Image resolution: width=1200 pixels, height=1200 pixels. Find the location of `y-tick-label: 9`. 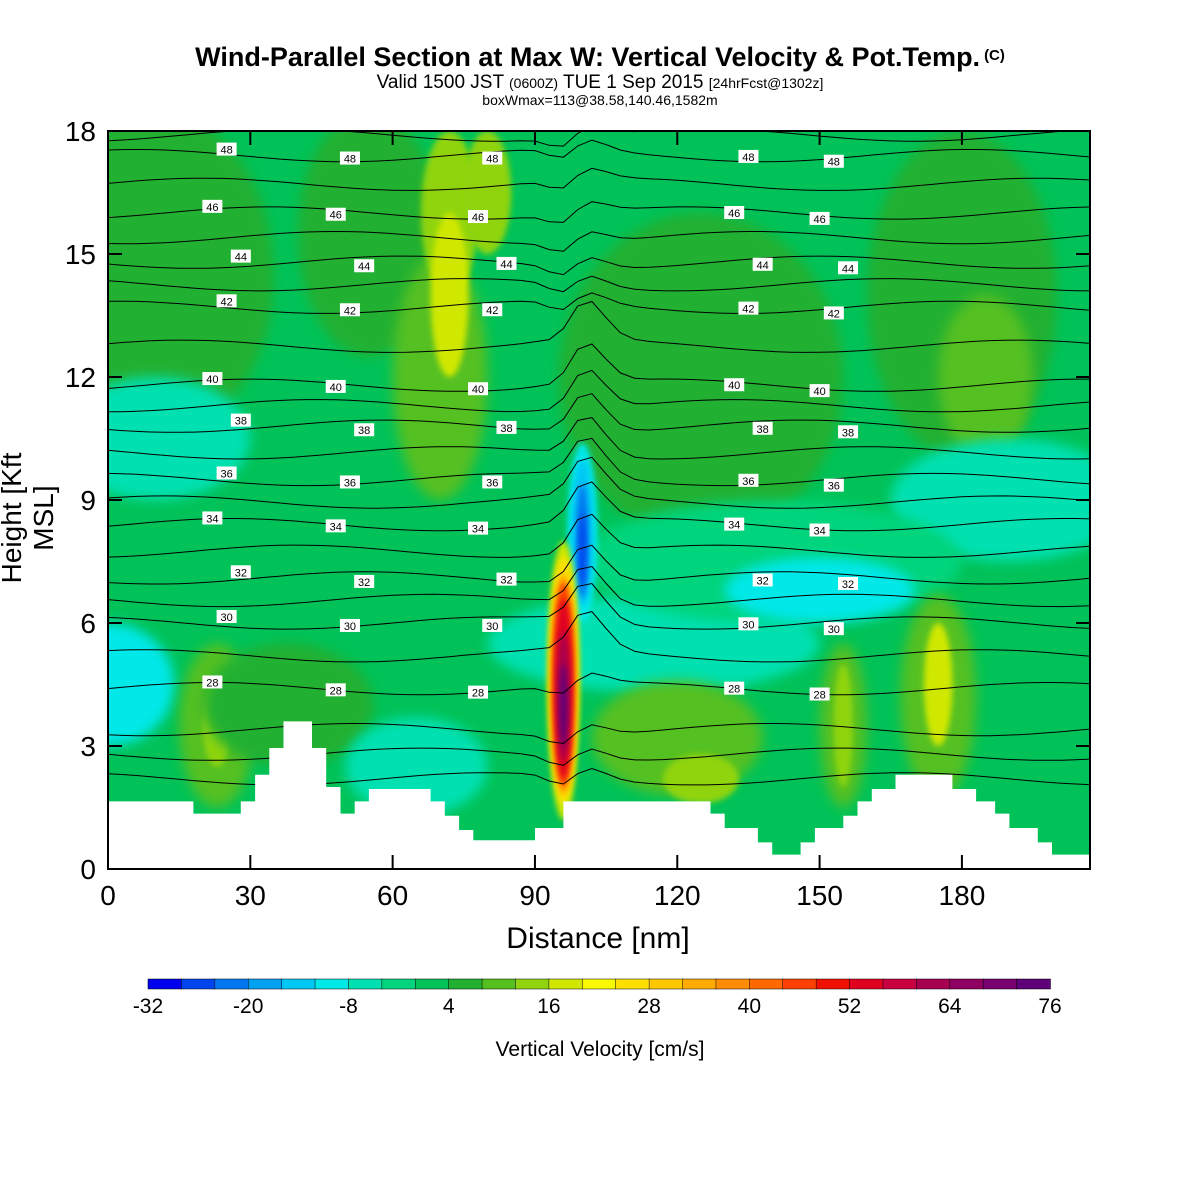

y-tick-label: 9 is located at coordinates (88, 500).